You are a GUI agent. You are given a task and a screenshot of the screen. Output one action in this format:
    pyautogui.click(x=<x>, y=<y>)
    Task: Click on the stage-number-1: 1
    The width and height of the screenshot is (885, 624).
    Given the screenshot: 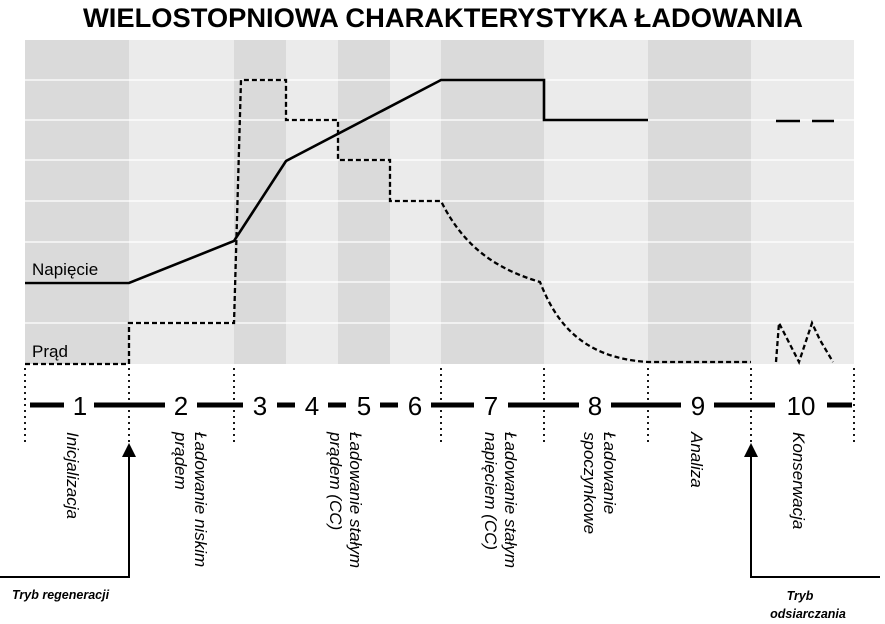 What is the action you would take?
    pyautogui.click(x=80, y=406)
    